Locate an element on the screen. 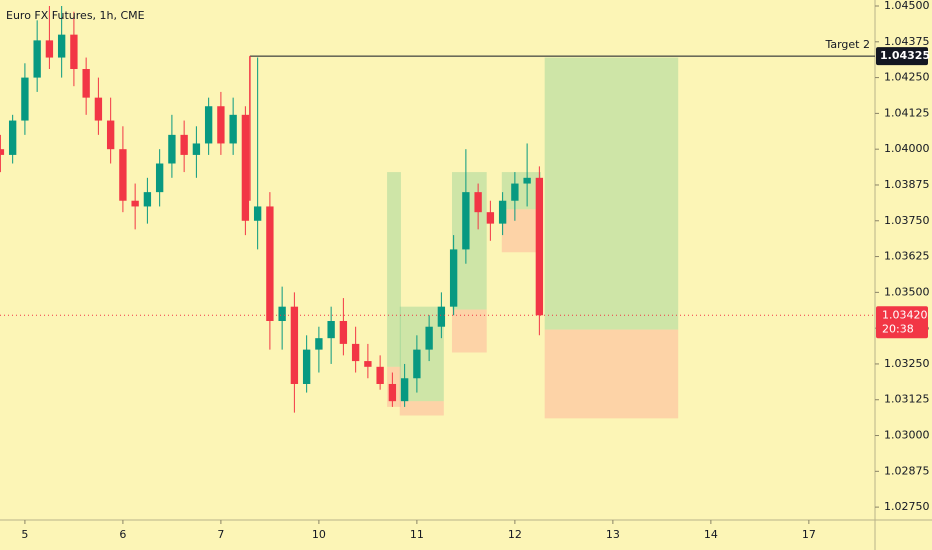 The image size is (932, 550). y-tick-label: 1.04250 is located at coordinates (907, 77).